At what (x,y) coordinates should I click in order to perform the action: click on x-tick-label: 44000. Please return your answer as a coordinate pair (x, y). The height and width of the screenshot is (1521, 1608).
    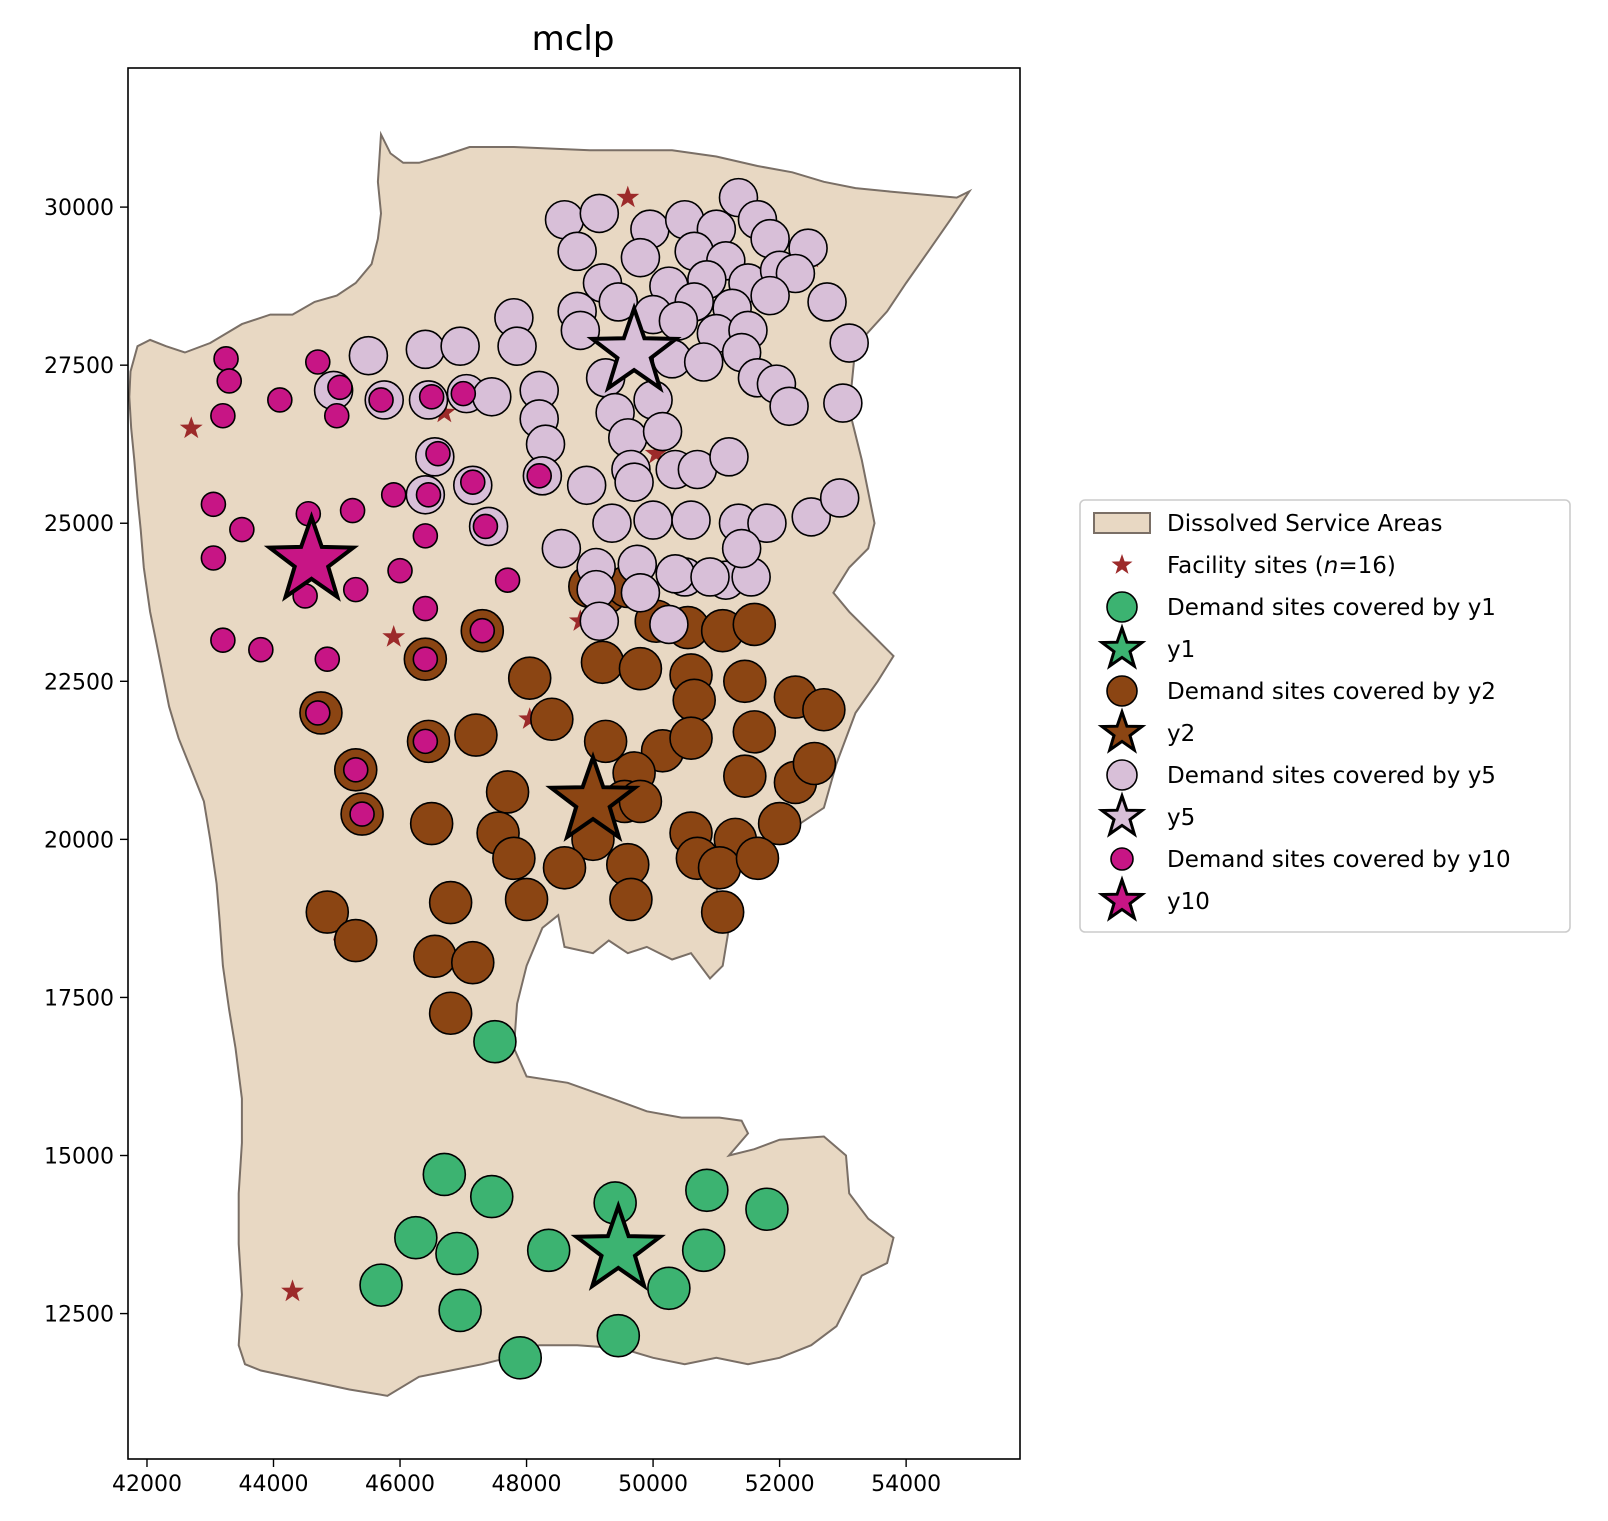
    Looking at the image, I should click on (274, 1484).